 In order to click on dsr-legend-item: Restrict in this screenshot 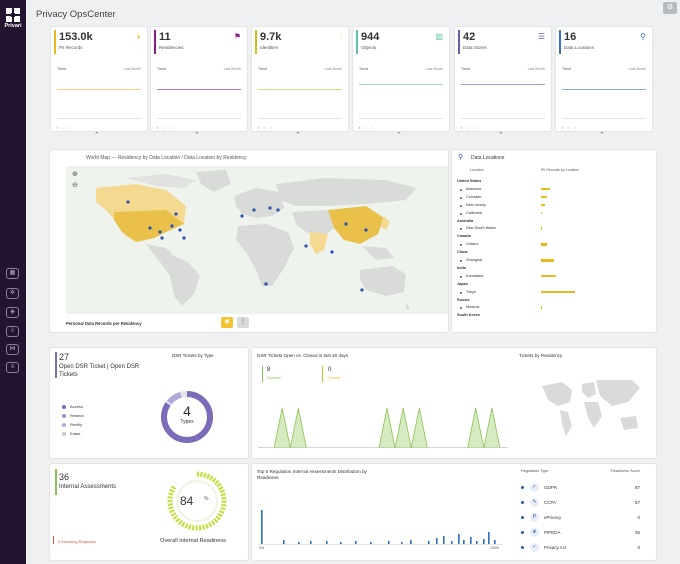, I will do `click(73, 415)`.